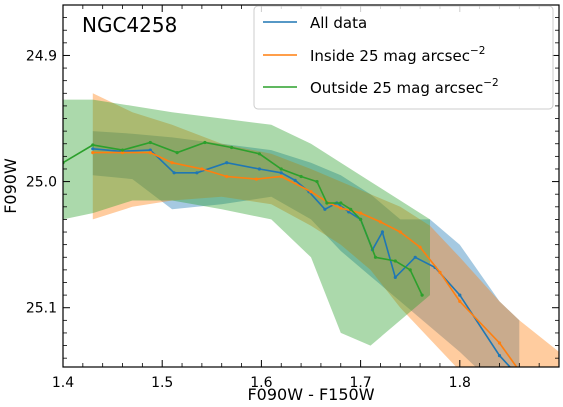 This screenshot has height=407, width=563. Describe the element at coordinates (63, 383) in the screenshot. I see `x-tick-label: 1.4` at that location.